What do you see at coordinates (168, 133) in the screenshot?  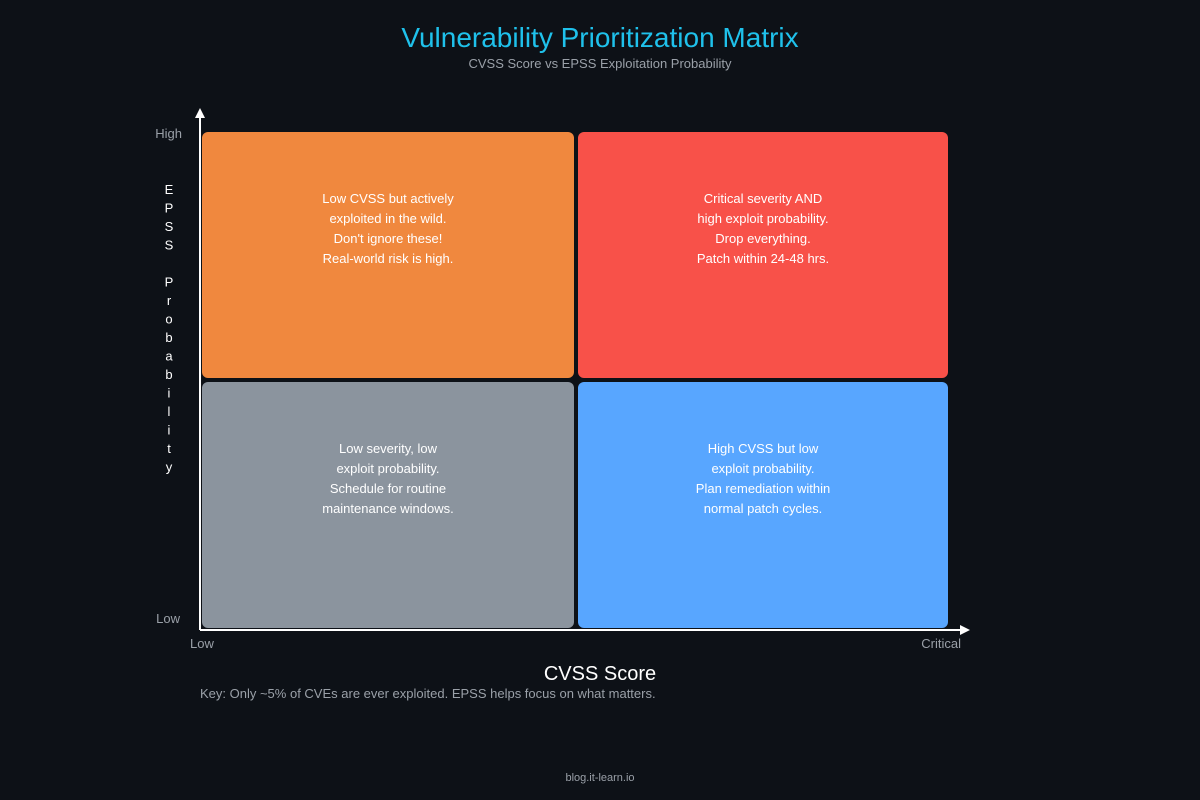 I see `y-high: High` at bounding box center [168, 133].